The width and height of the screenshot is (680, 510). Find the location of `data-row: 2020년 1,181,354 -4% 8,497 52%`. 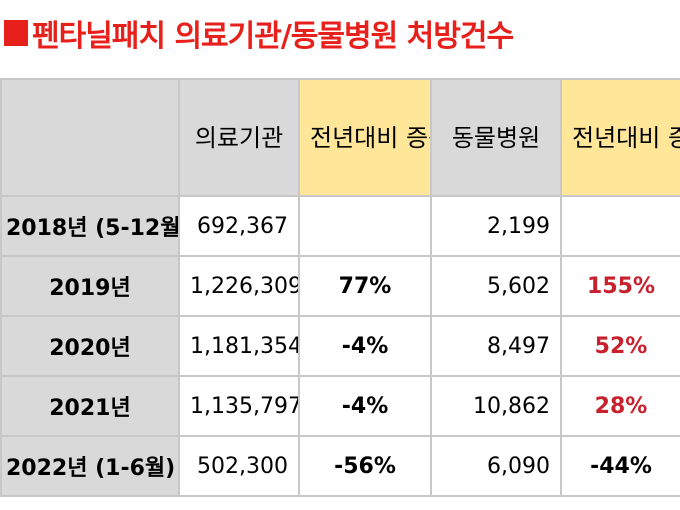

data-row: 2020년 1,181,354 -4% 8,497 52% is located at coordinates (340, 346).